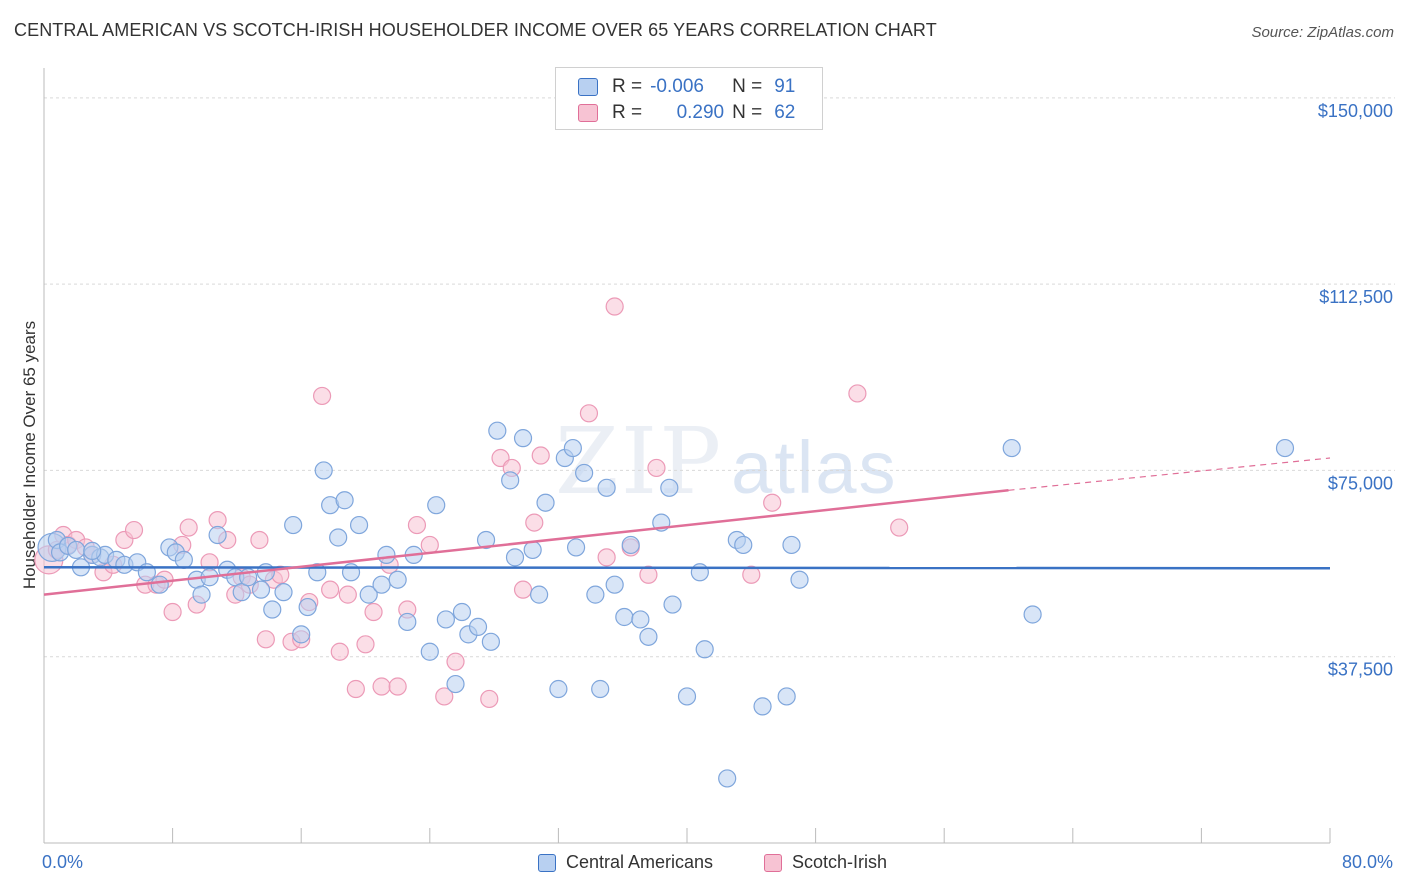 This screenshot has height=892, width=1406. Describe the element at coordinates (1360, 670) in the screenshot. I see `y-tick-label: $37,500` at that location.